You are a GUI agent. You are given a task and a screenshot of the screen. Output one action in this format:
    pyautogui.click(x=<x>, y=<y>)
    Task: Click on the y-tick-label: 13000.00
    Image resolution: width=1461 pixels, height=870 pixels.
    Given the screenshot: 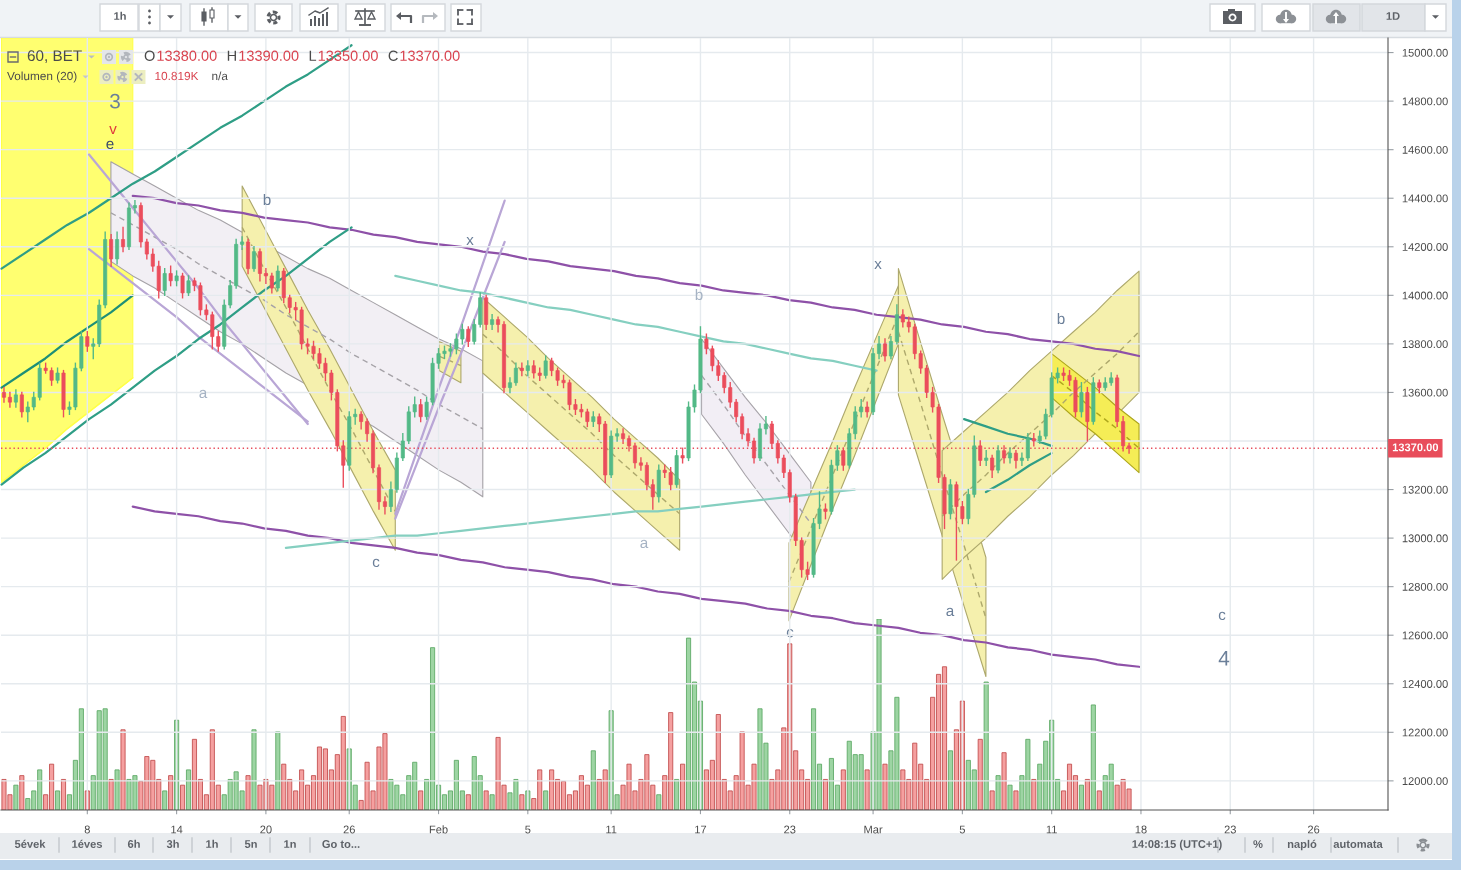 What is the action you would take?
    pyautogui.click(x=1425, y=538)
    